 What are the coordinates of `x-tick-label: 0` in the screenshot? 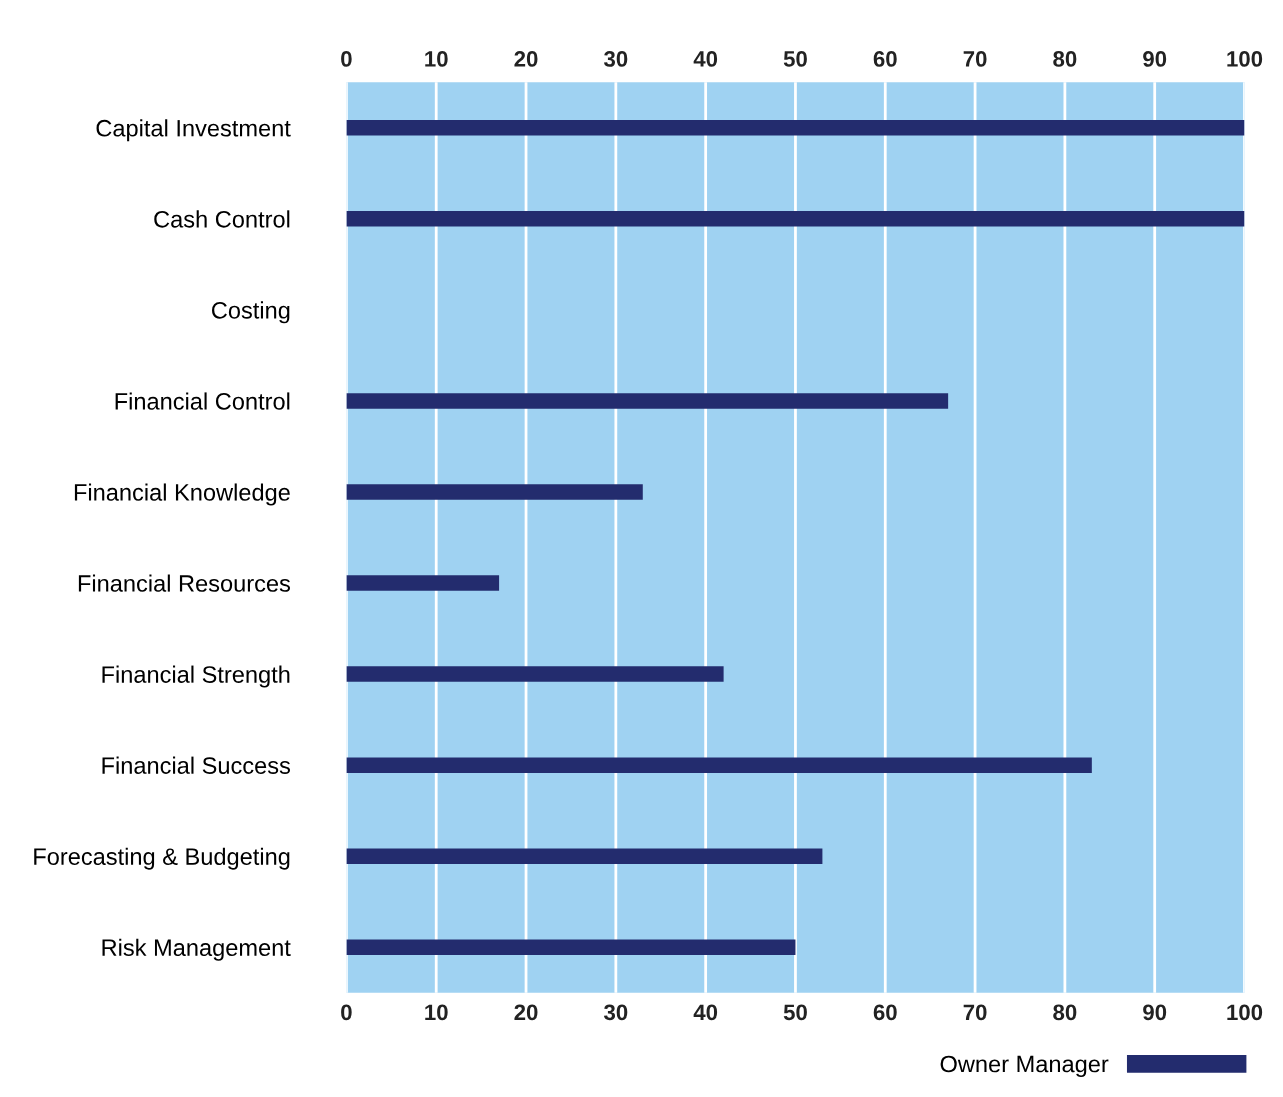 It's located at (346, 1012).